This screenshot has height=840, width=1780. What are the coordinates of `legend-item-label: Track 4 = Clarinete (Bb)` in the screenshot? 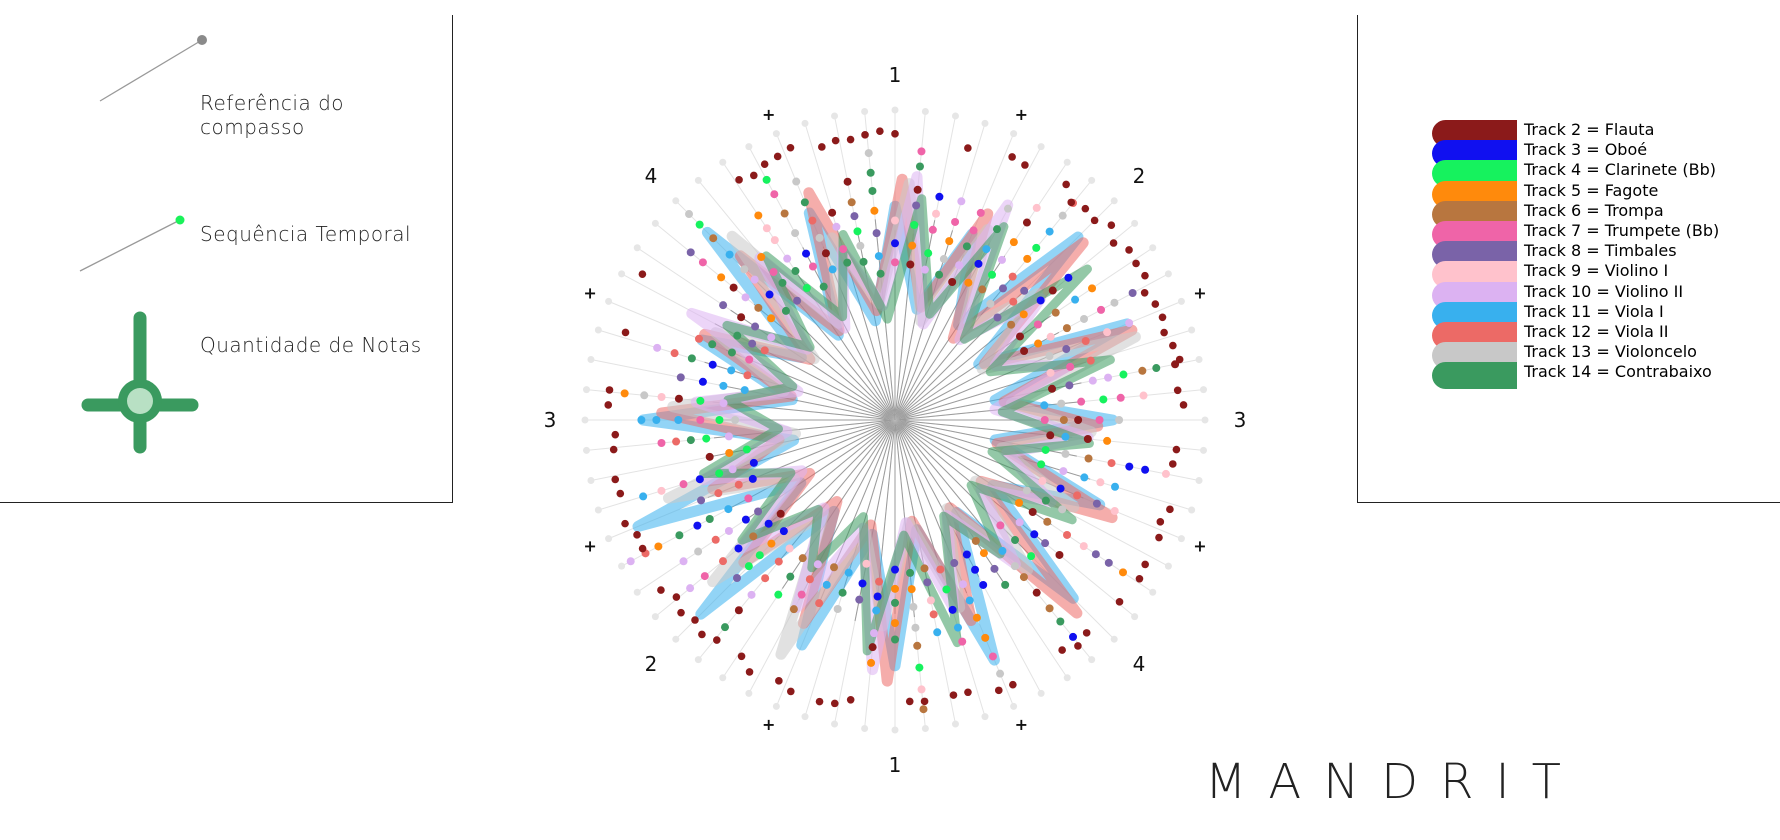 It's located at (1620, 170).